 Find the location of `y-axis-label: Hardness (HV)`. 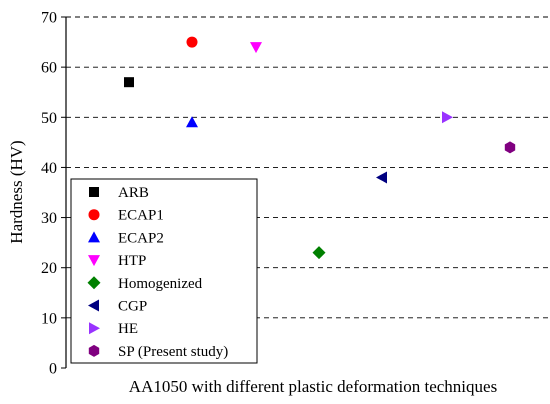

y-axis-label: Hardness (HV) is located at coordinates (16, 191).